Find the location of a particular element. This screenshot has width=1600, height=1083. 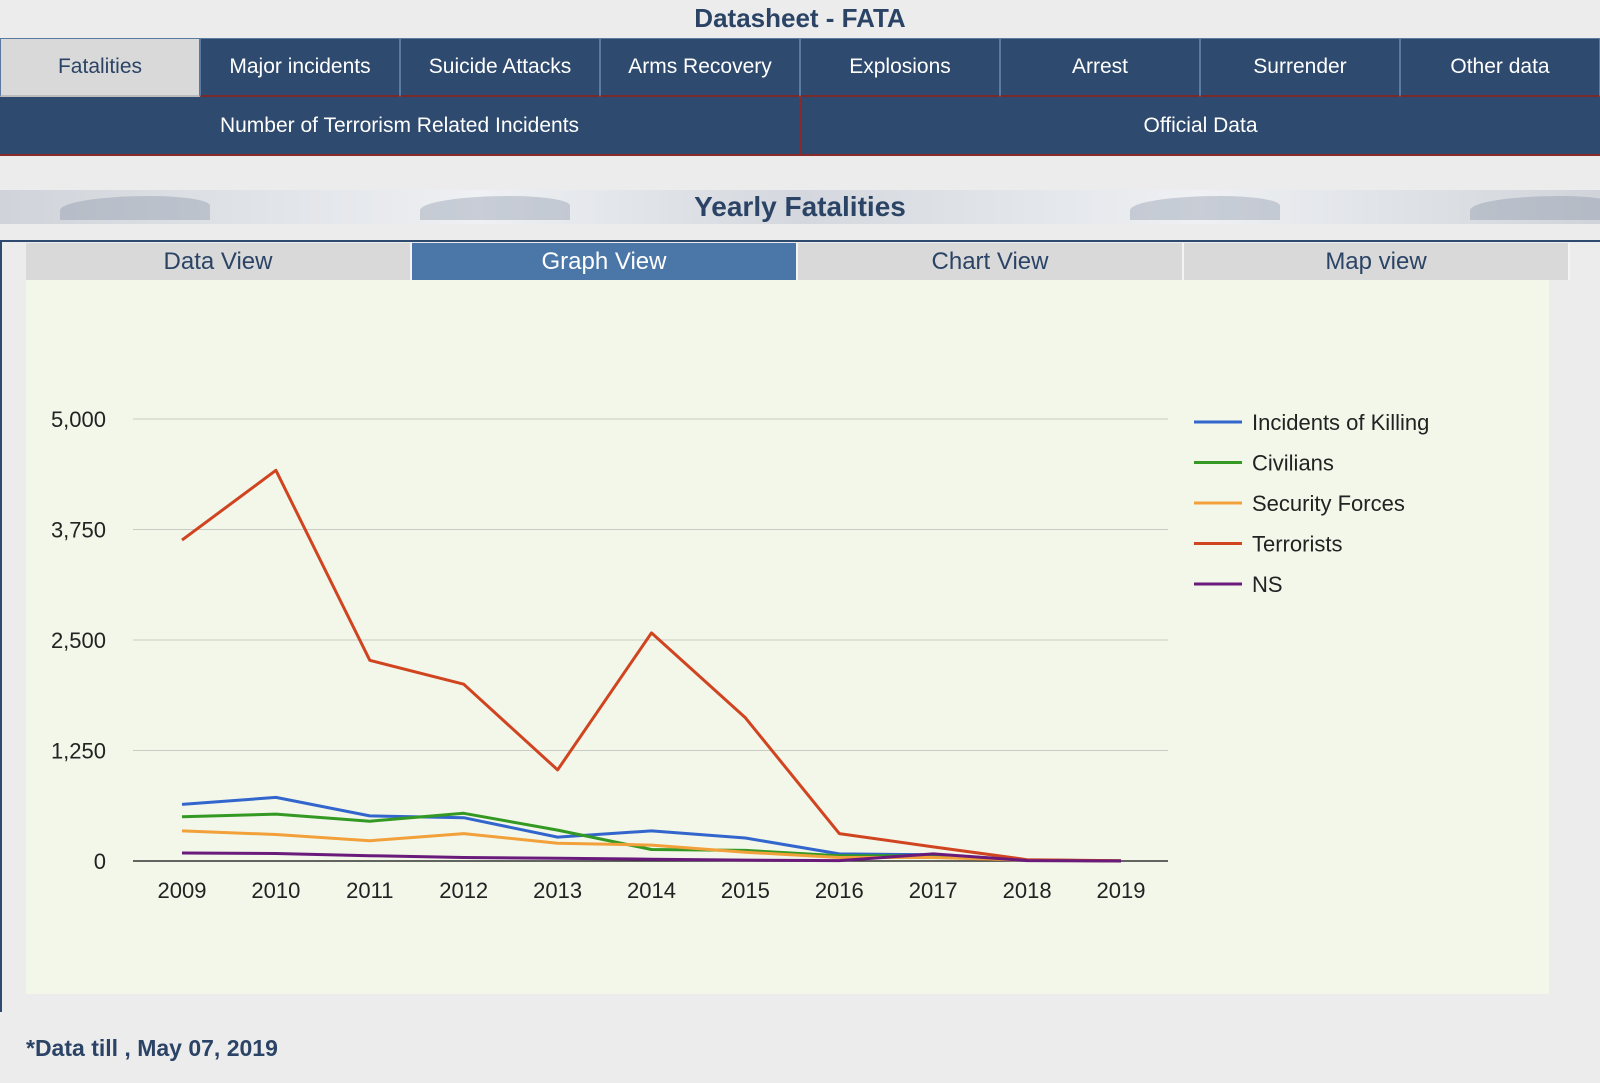

y-tick-label: 2,500 is located at coordinates (78, 640).